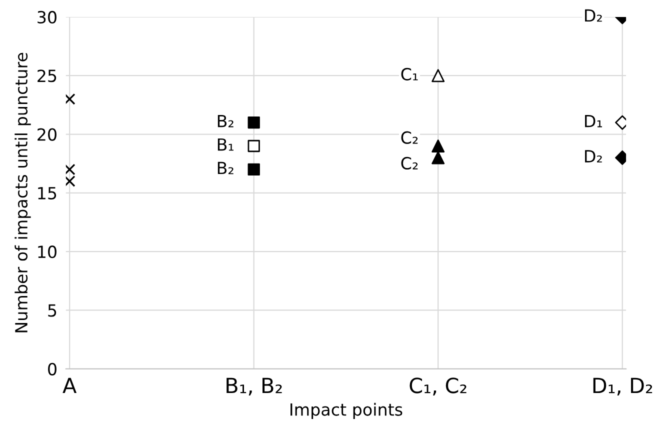 The width and height of the screenshot is (659, 424). What do you see at coordinates (47, 17) in the screenshot?
I see `y-tick-label: 30` at bounding box center [47, 17].